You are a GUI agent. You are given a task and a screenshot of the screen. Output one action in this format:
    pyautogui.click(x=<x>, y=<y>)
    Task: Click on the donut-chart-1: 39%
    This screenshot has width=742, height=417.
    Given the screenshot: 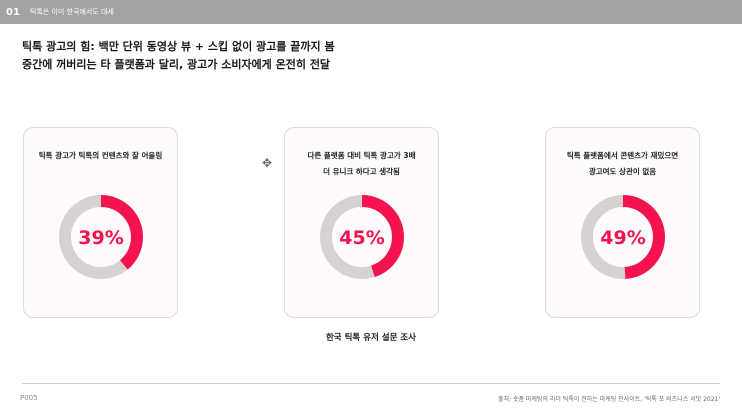 What is the action you would take?
    pyautogui.click(x=100, y=237)
    